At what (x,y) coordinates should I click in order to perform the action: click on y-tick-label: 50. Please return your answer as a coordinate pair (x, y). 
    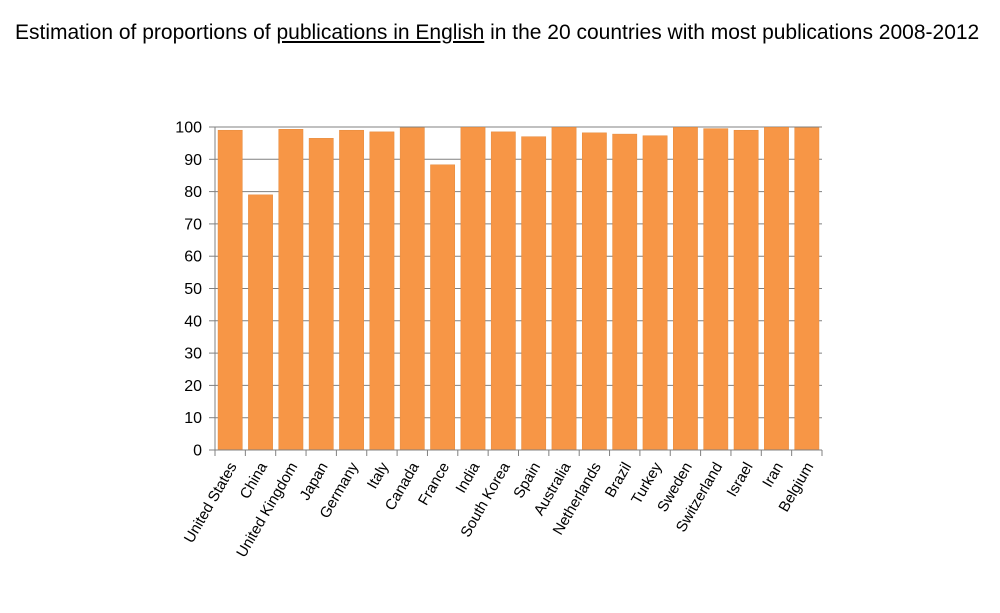
    Looking at the image, I should click on (193, 289).